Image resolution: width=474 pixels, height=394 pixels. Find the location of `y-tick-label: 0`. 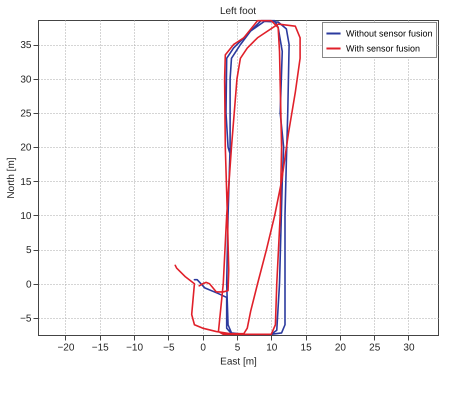

y-tick-label: 0 is located at coordinates (29, 284).